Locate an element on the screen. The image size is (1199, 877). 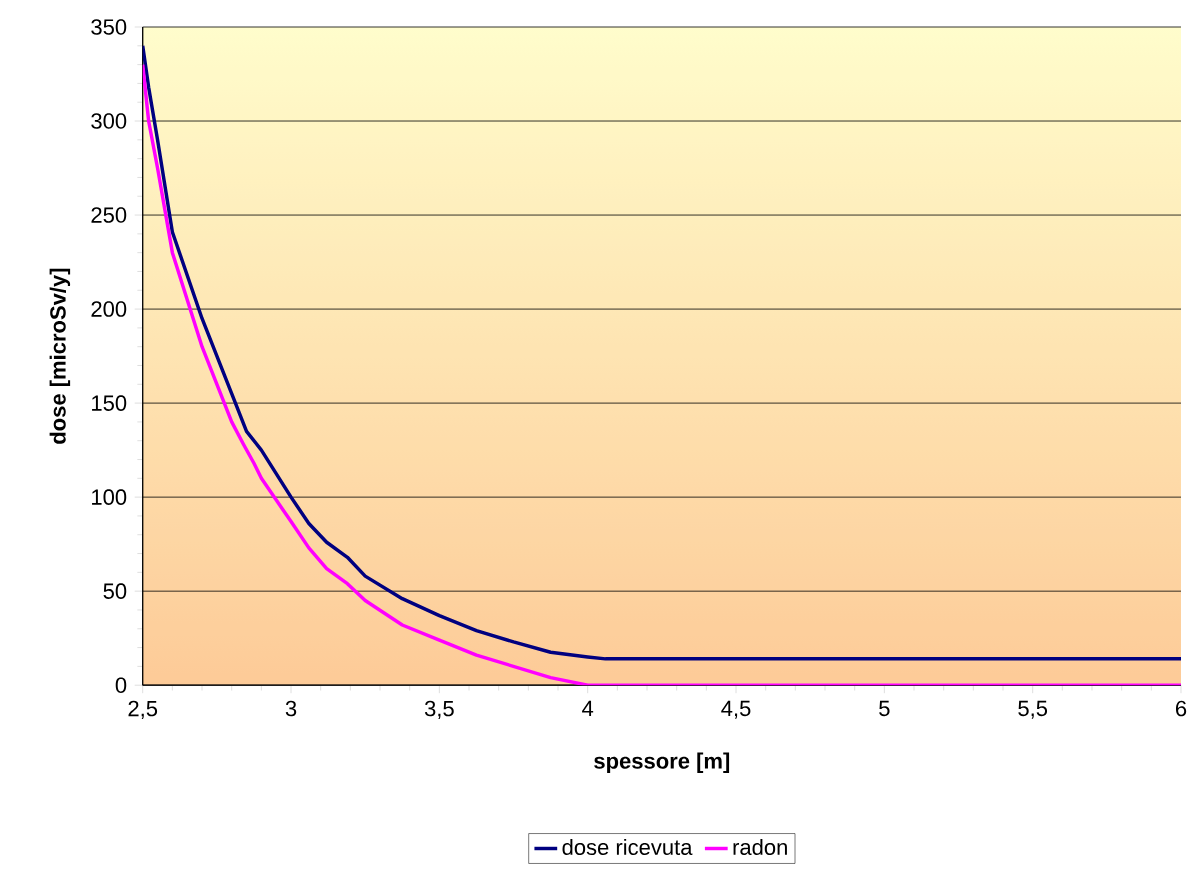
y-tick-label: 300 is located at coordinates (109, 121).